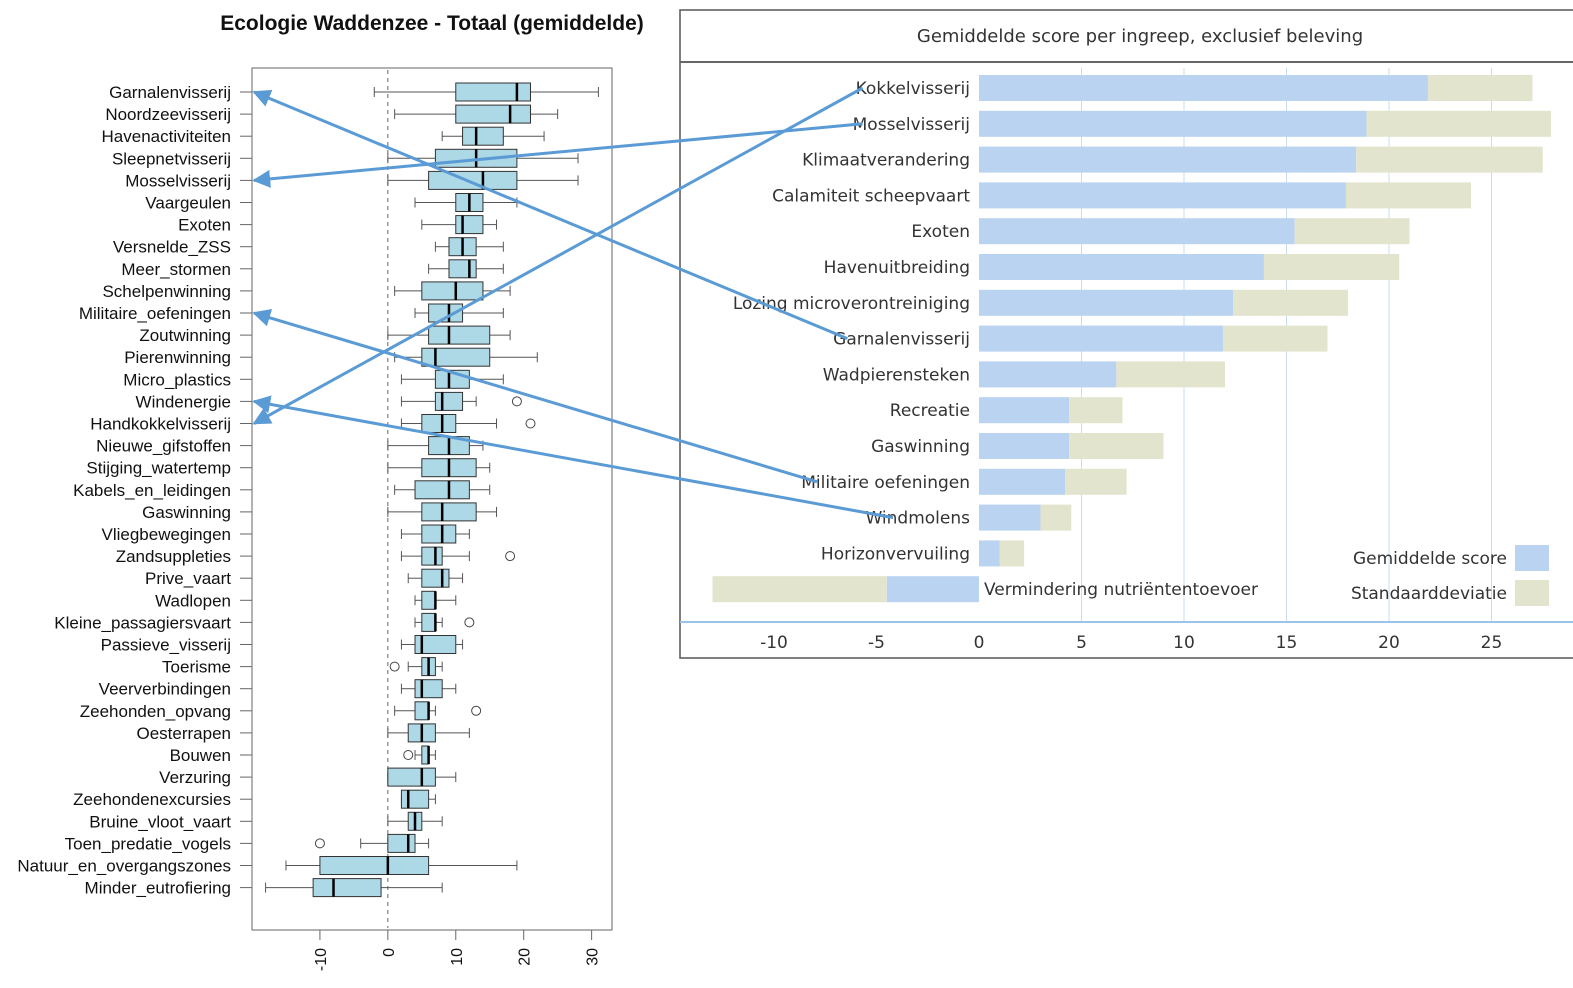 The width and height of the screenshot is (1573, 988). Describe the element at coordinates (160, 424) in the screenshot. I see `boxplot-category-label: Handkokkelvisserij` at that location.